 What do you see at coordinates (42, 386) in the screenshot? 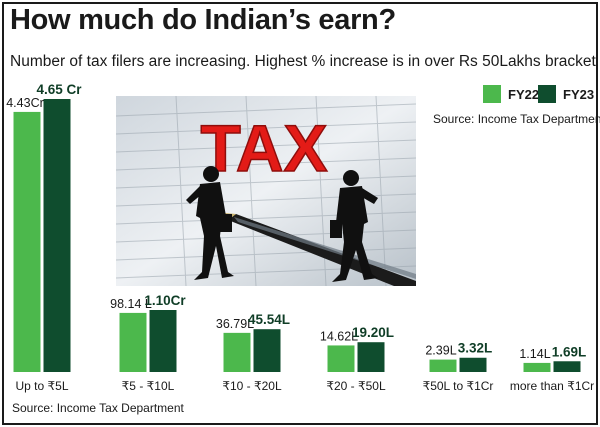
I see `category-label-0: Up to ₹5L` at bounding box center [42, 386].